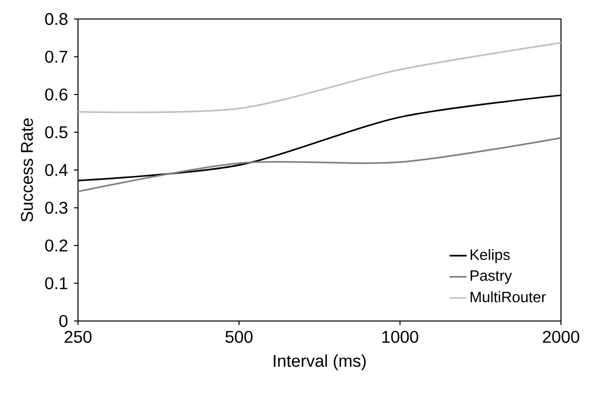  What do you see at coordinates (56, 56) in the screenshot?
I see `y-tick-label: 0.7` at bounding box center [56, 56].